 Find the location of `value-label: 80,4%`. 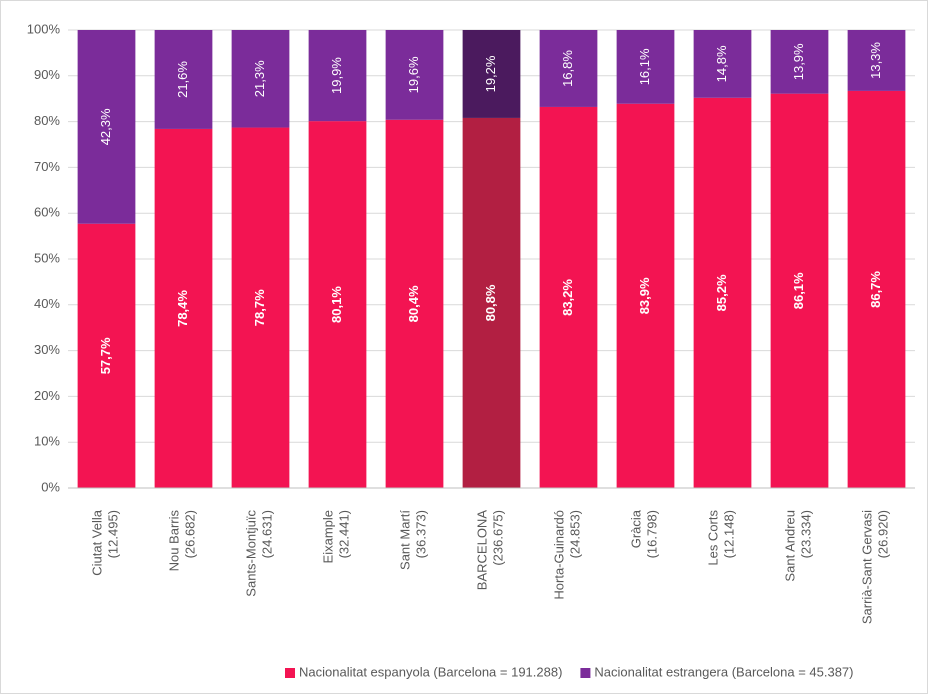

value-label: 80,4% is located at coordinates (413, 303).